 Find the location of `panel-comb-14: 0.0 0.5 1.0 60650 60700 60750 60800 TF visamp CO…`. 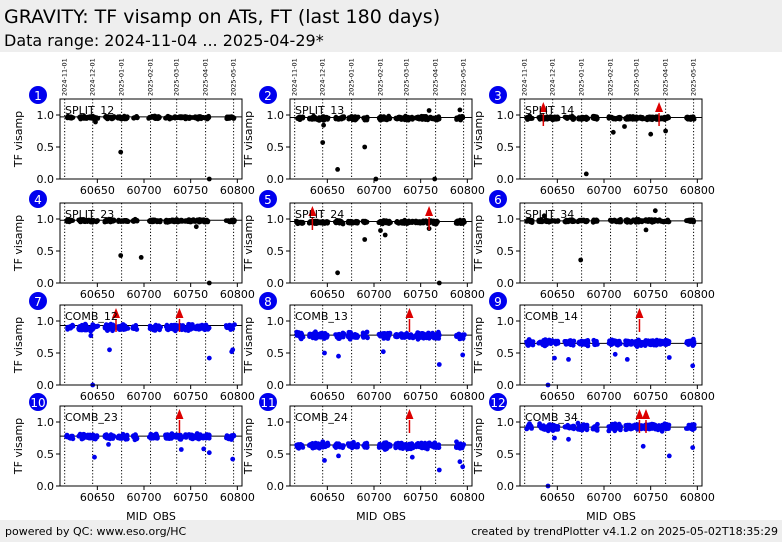

panel-comb-14: 0.0 0.5 1.0 60650 60700 60750 60800 TF visamp CO… is located at coordinates (593, 347).